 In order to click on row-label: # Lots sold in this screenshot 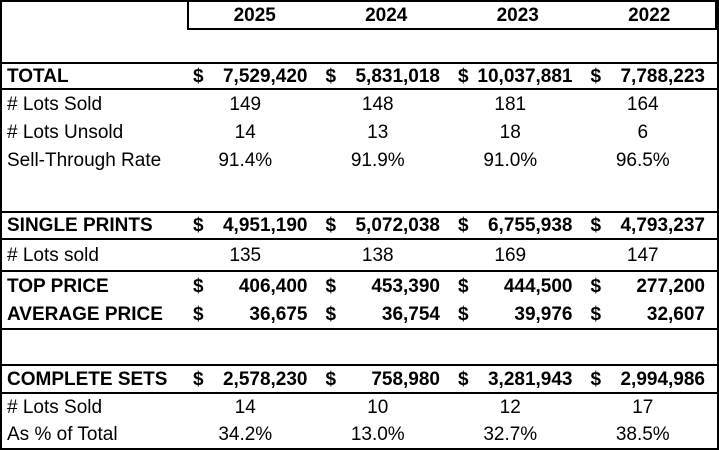, I will do `click(53, 255)`.